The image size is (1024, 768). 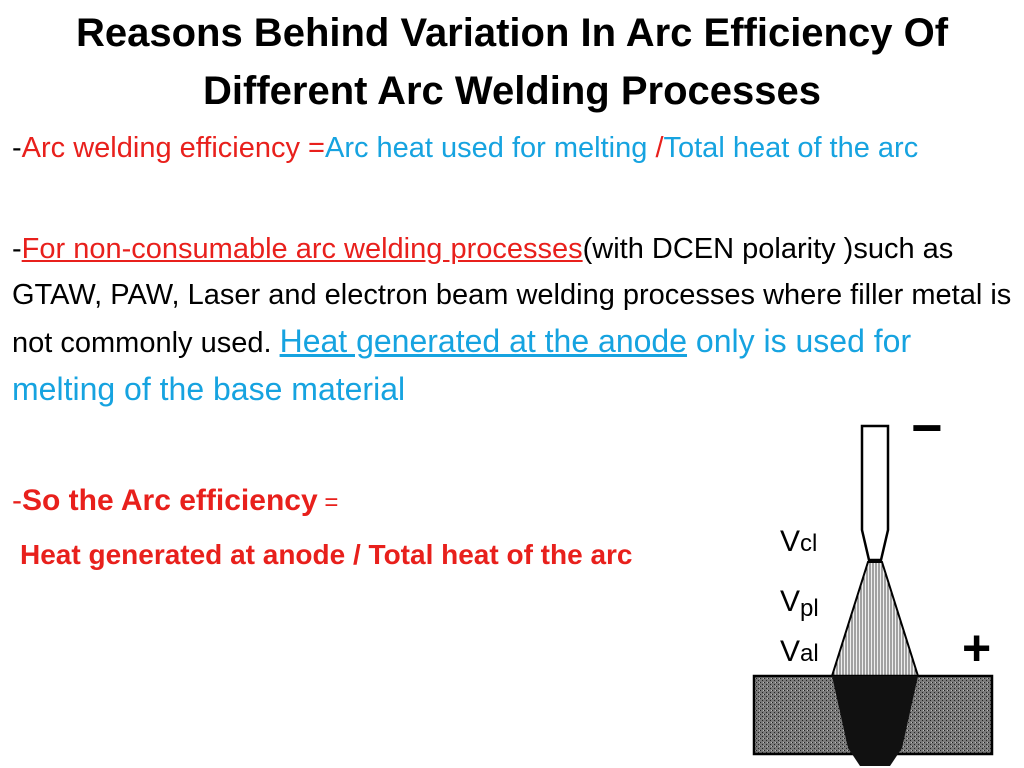 I want to click on arc-plasma, so click(x=875, y=619).